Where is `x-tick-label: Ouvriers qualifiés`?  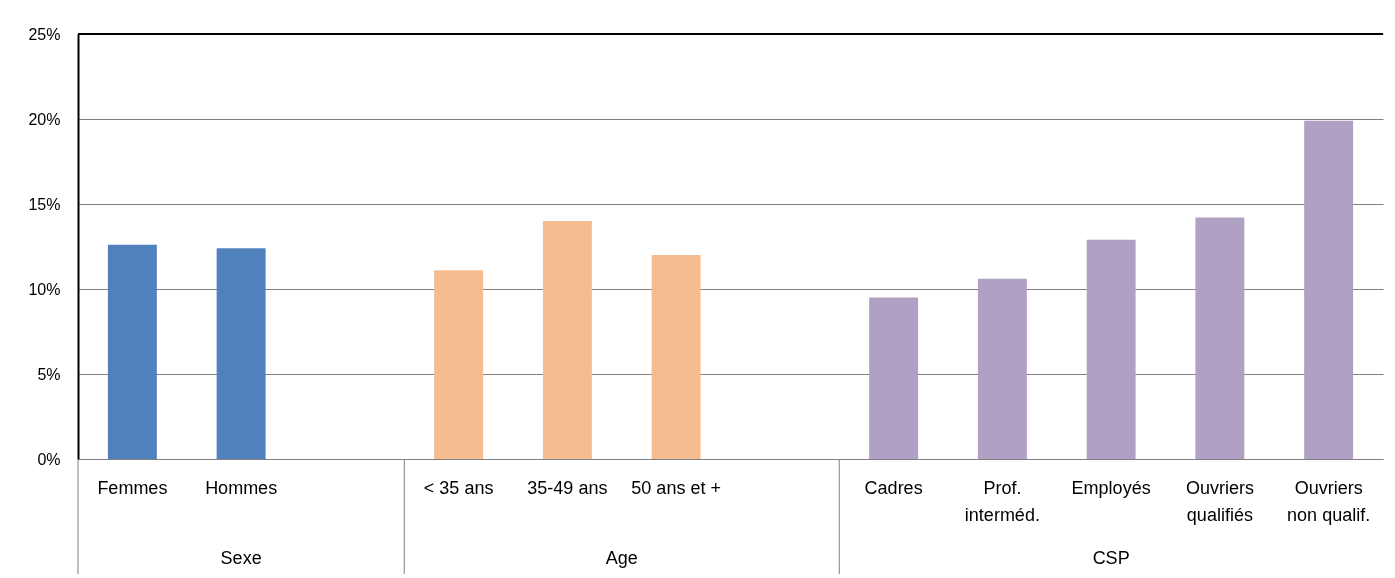 x-tick-label: Ouvriers qualifiés is located at coordinates (1219, 501).